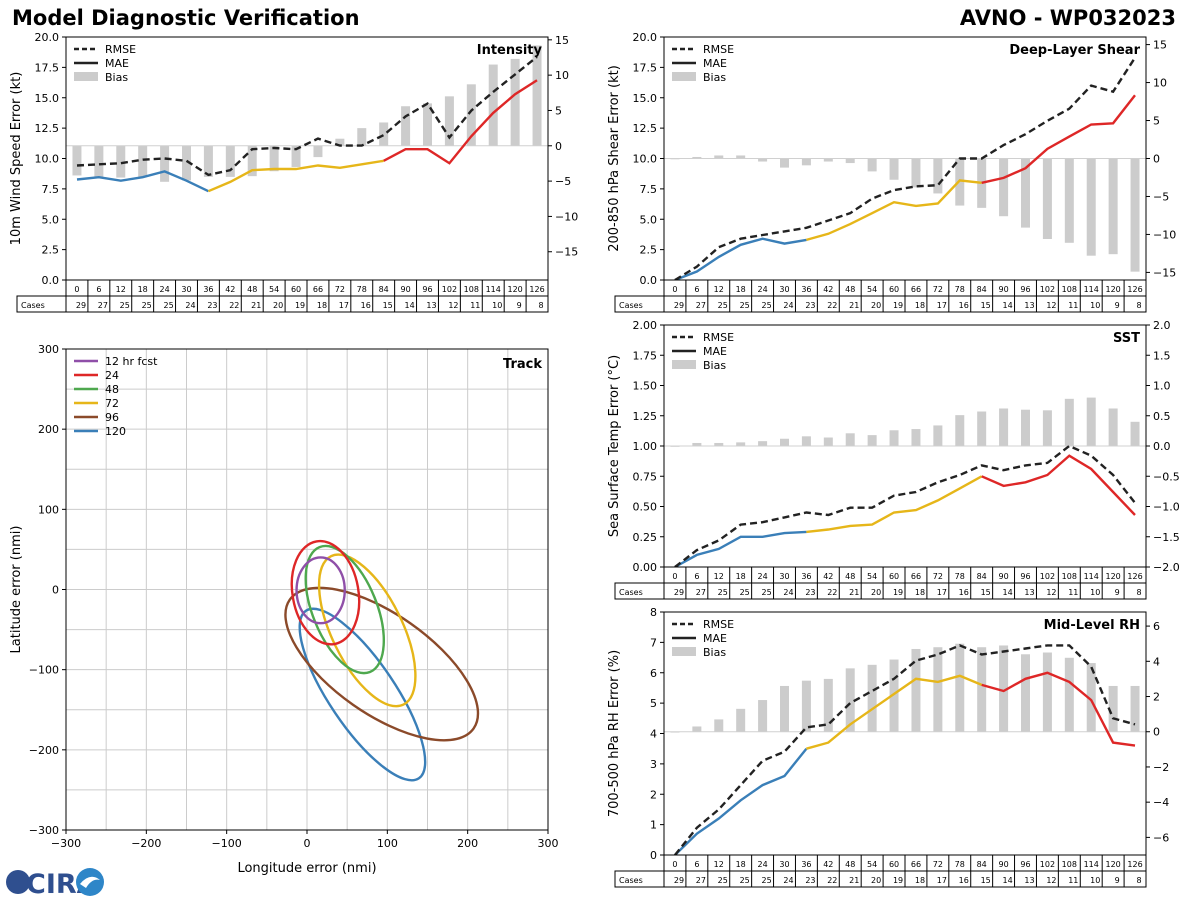 The height and width of the screenshot is (900, 1200). I want to click on forecast-hour: 48, so click(252, 289).